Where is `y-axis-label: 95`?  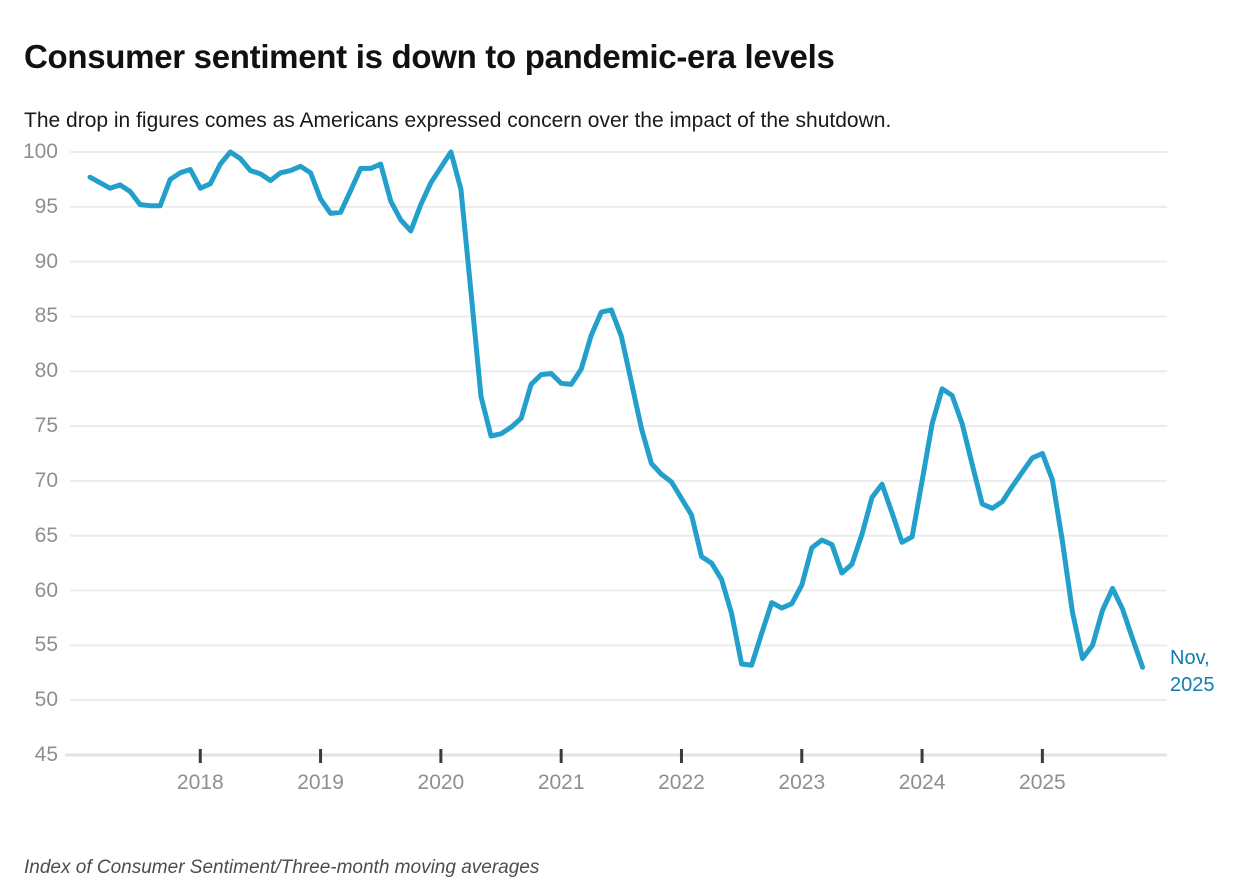
y-axis-label: 95 is located at coordinates (46, 206).